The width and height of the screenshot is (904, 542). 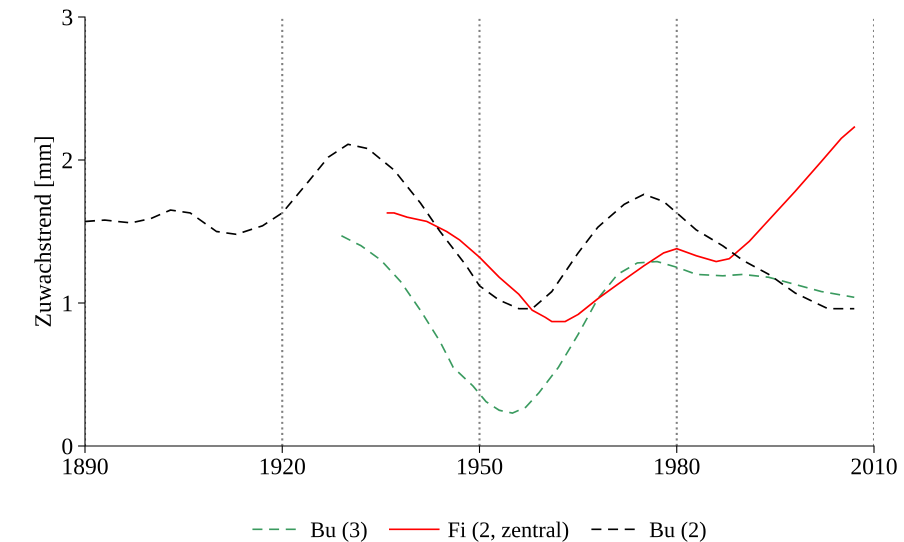 What do you see at coordinates (480, 466) in the screenshot?
I see `x-tick-label: 1950` at bounding box center [480, 466].